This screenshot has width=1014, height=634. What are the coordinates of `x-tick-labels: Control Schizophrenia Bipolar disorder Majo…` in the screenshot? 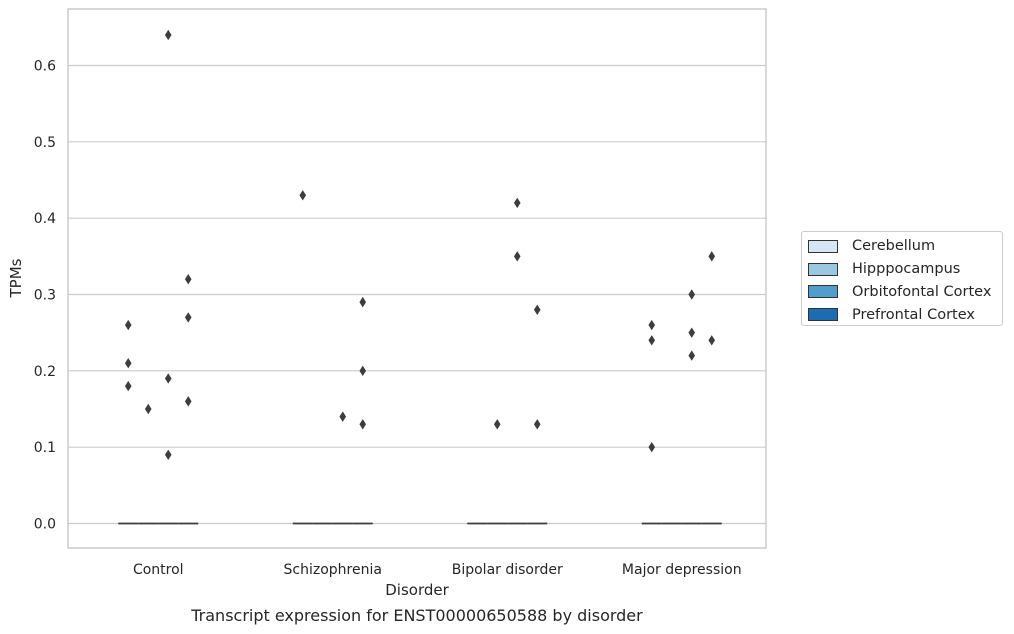 It's located at (437, 570).